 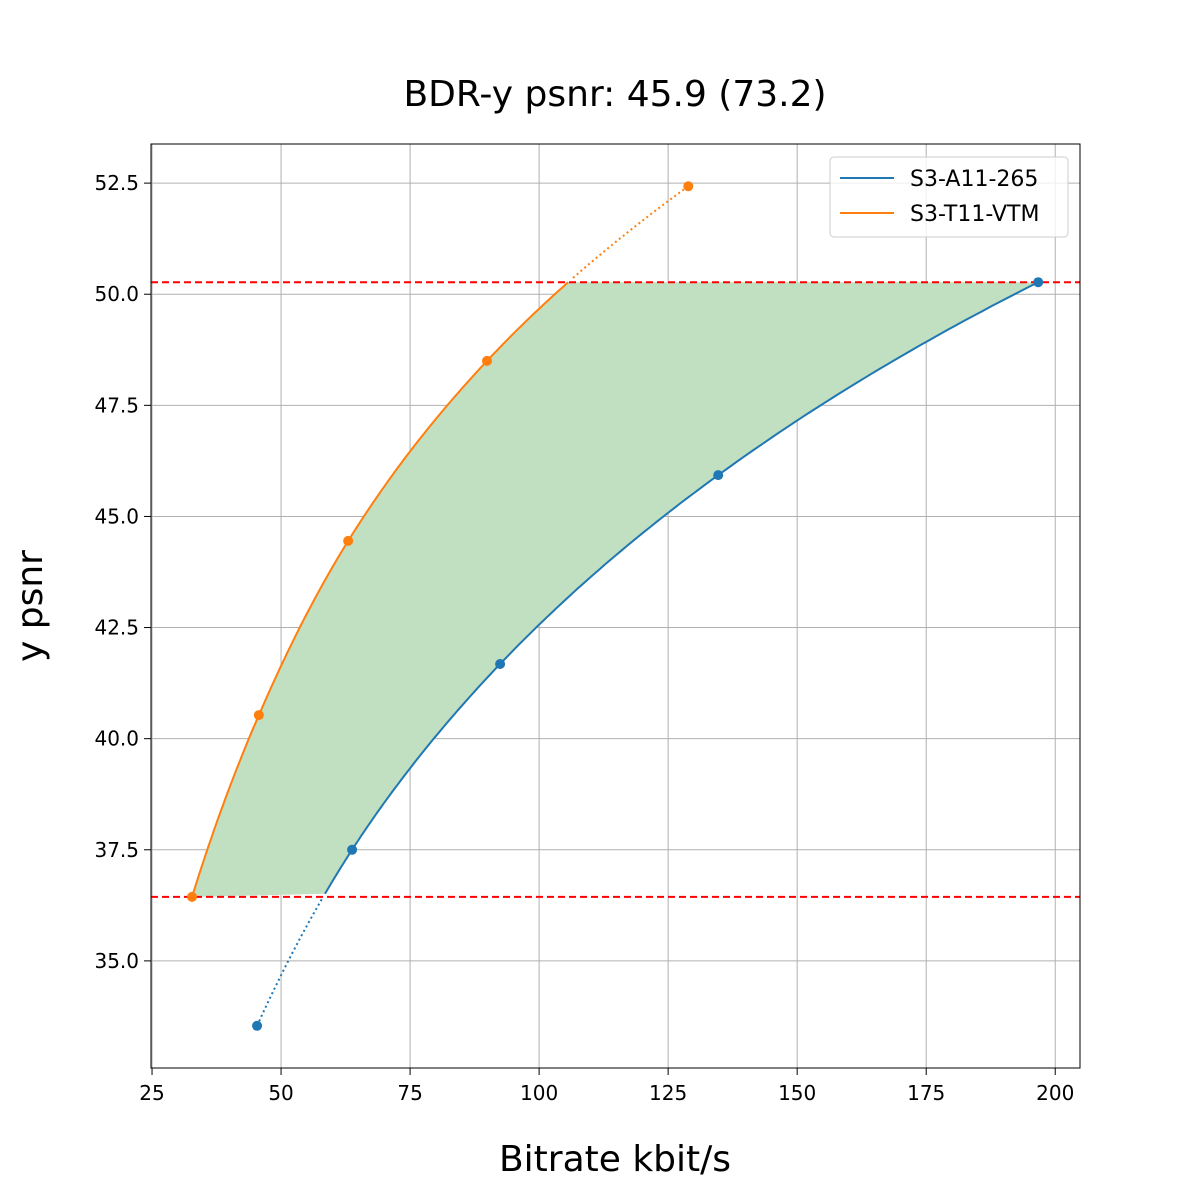 I want to click on y-axis-label: y psnr, so click(x=30, y=606).